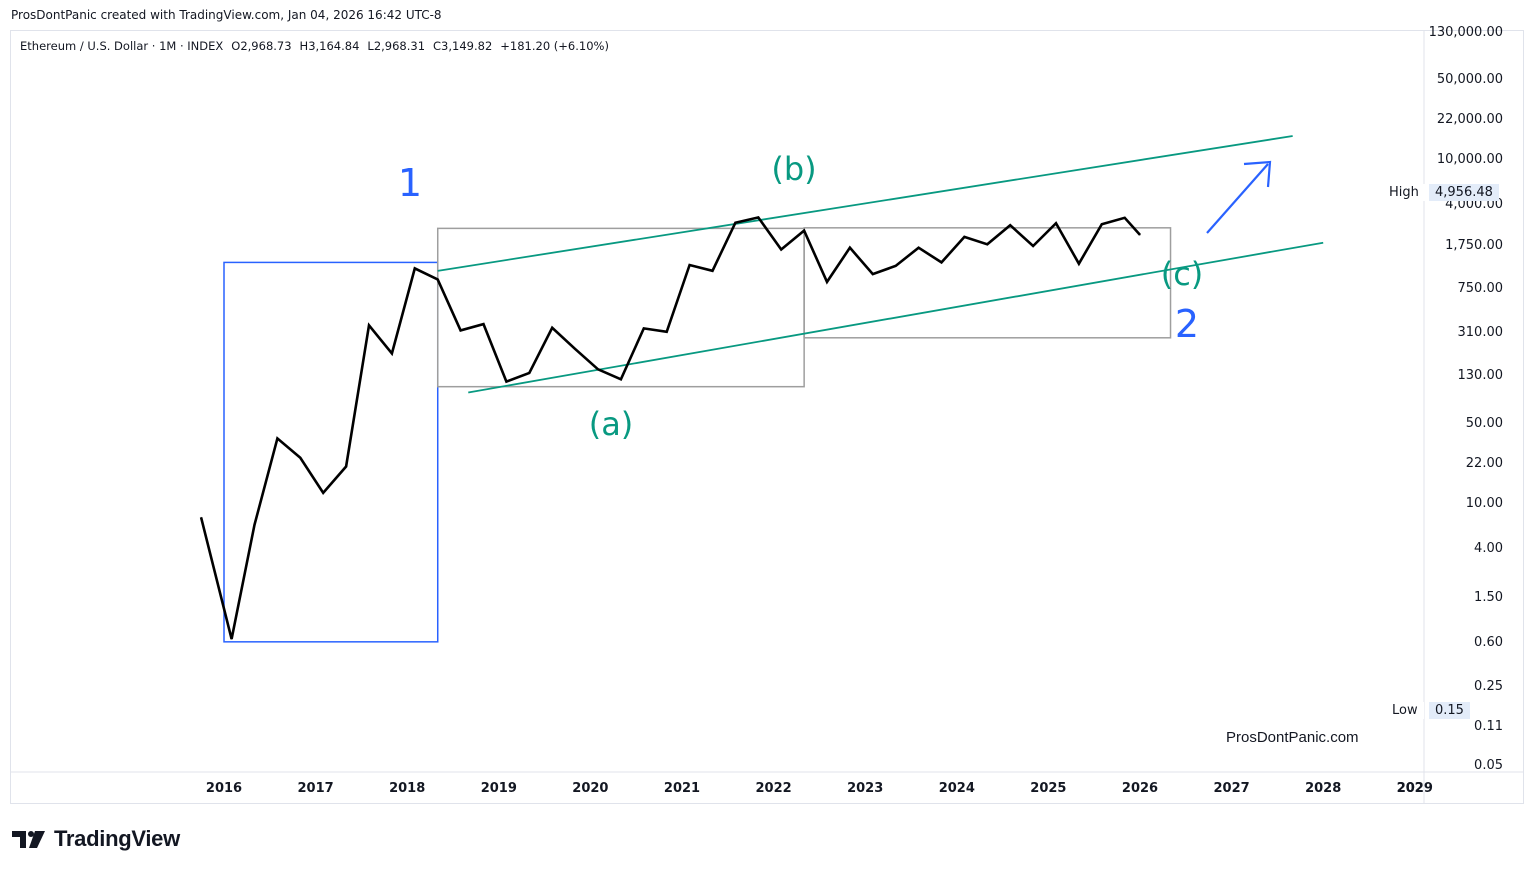 The image size is (1535, 872). I want to click on legend-open: O2,968.73, so click(261, 46).